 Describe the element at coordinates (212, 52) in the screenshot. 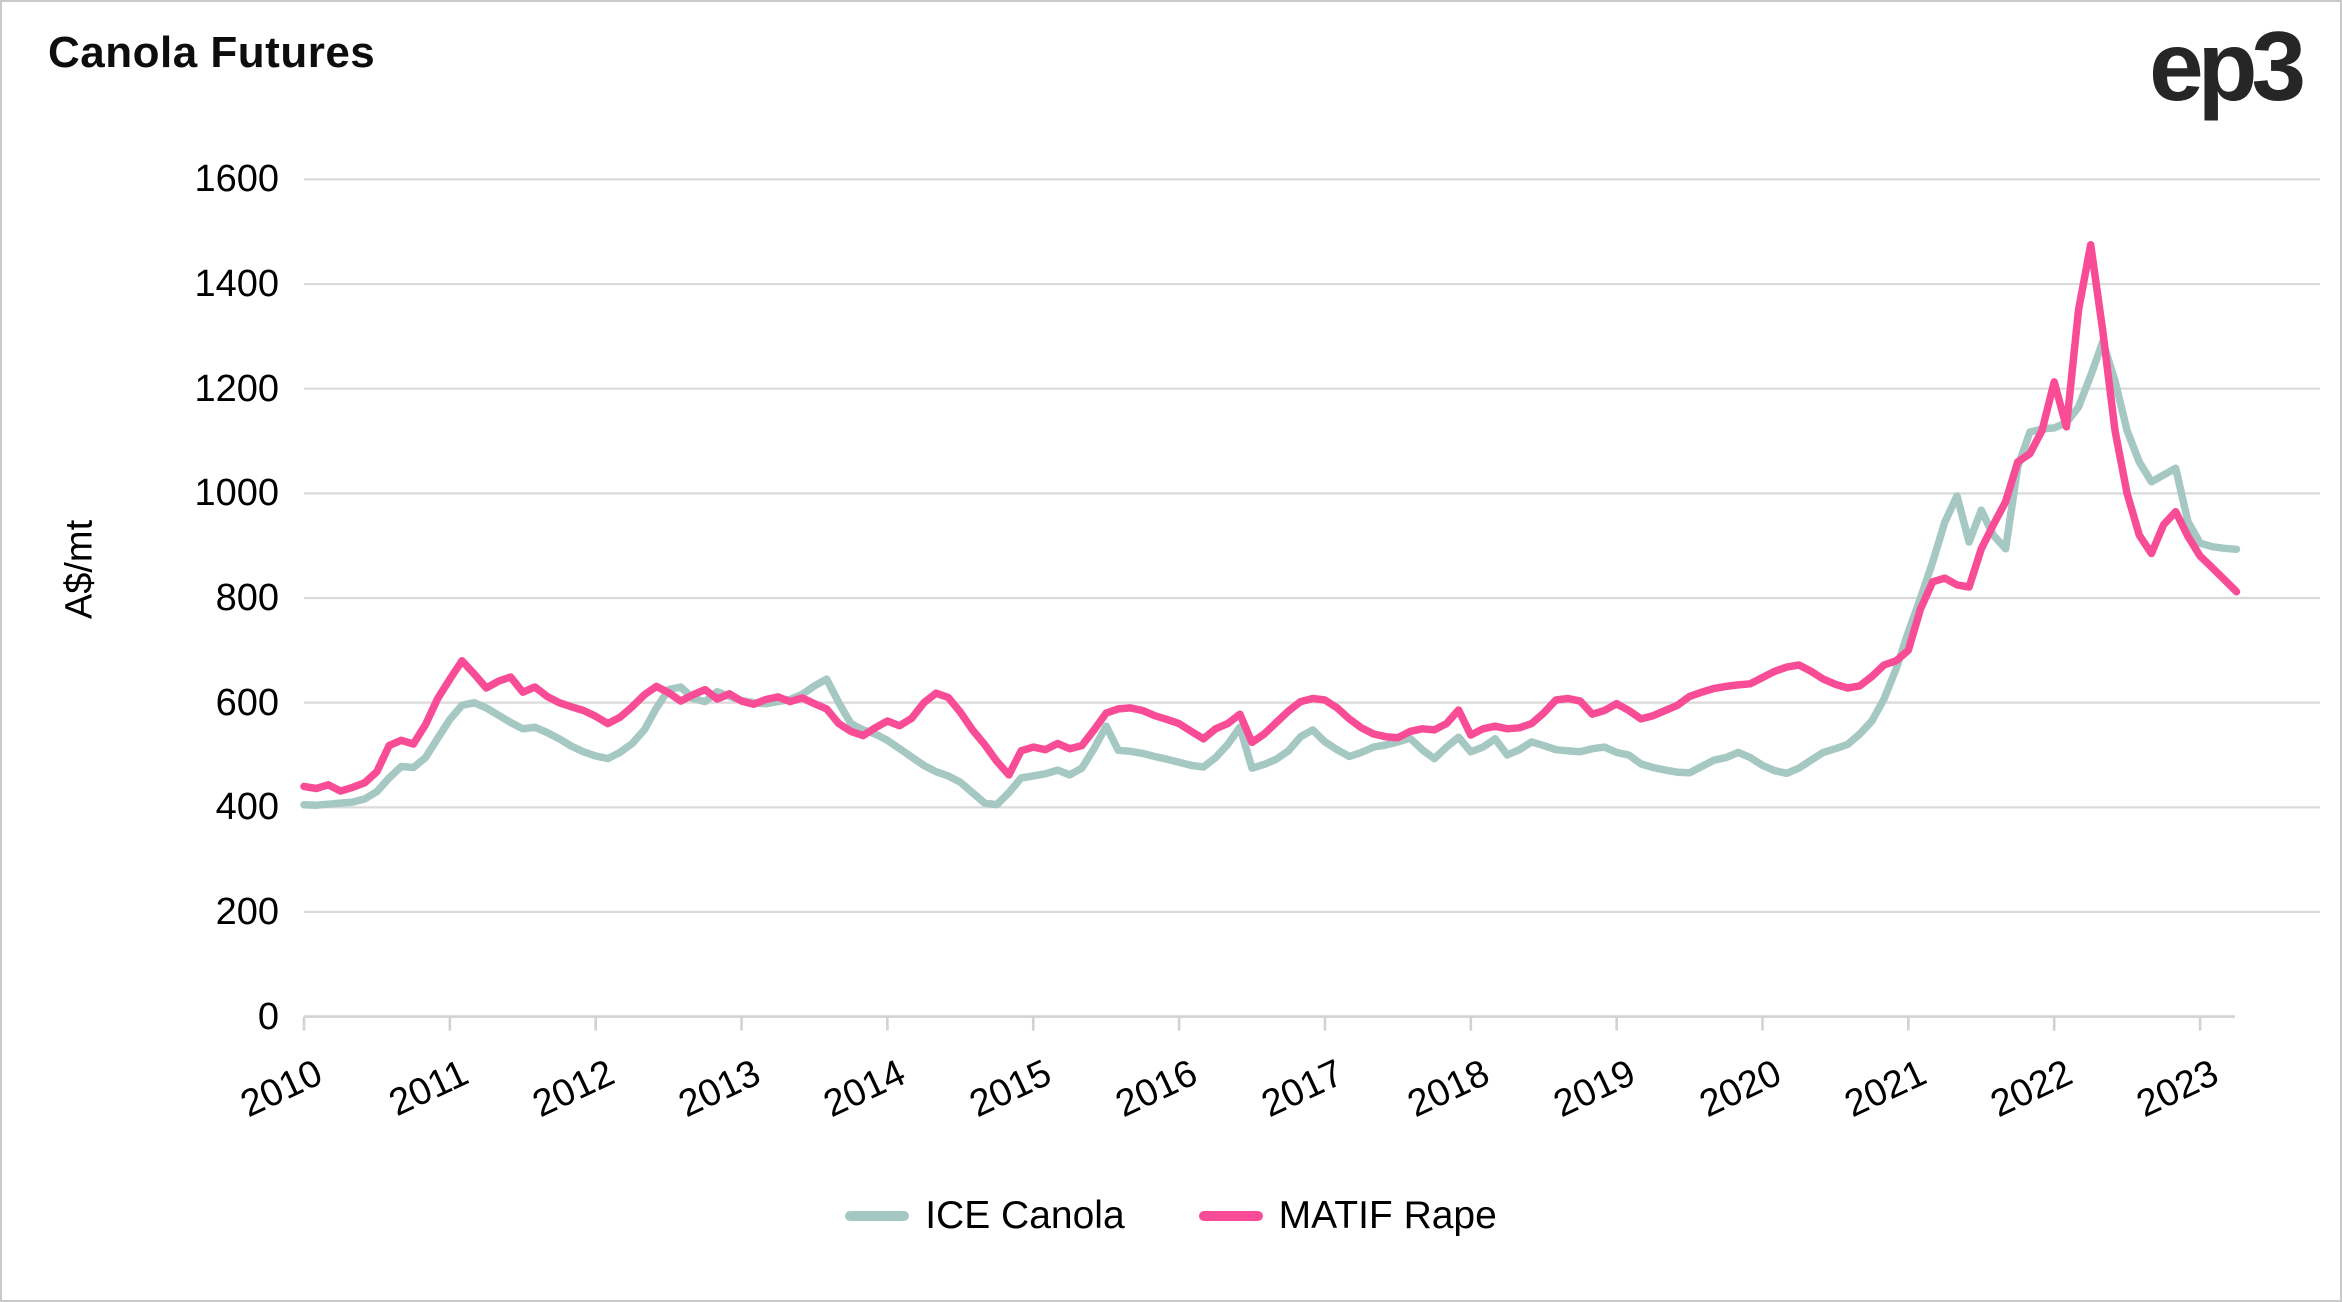

I see `page-title: Canola Futures` at that location.